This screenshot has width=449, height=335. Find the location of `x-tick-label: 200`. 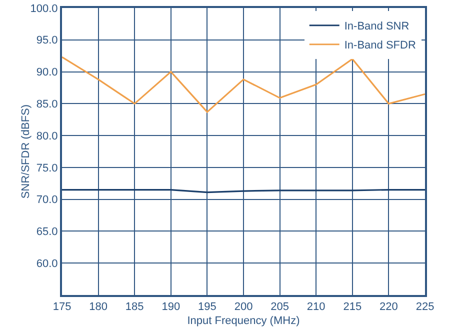

x-tick-label: 200 is located at coordinates (243, 307).